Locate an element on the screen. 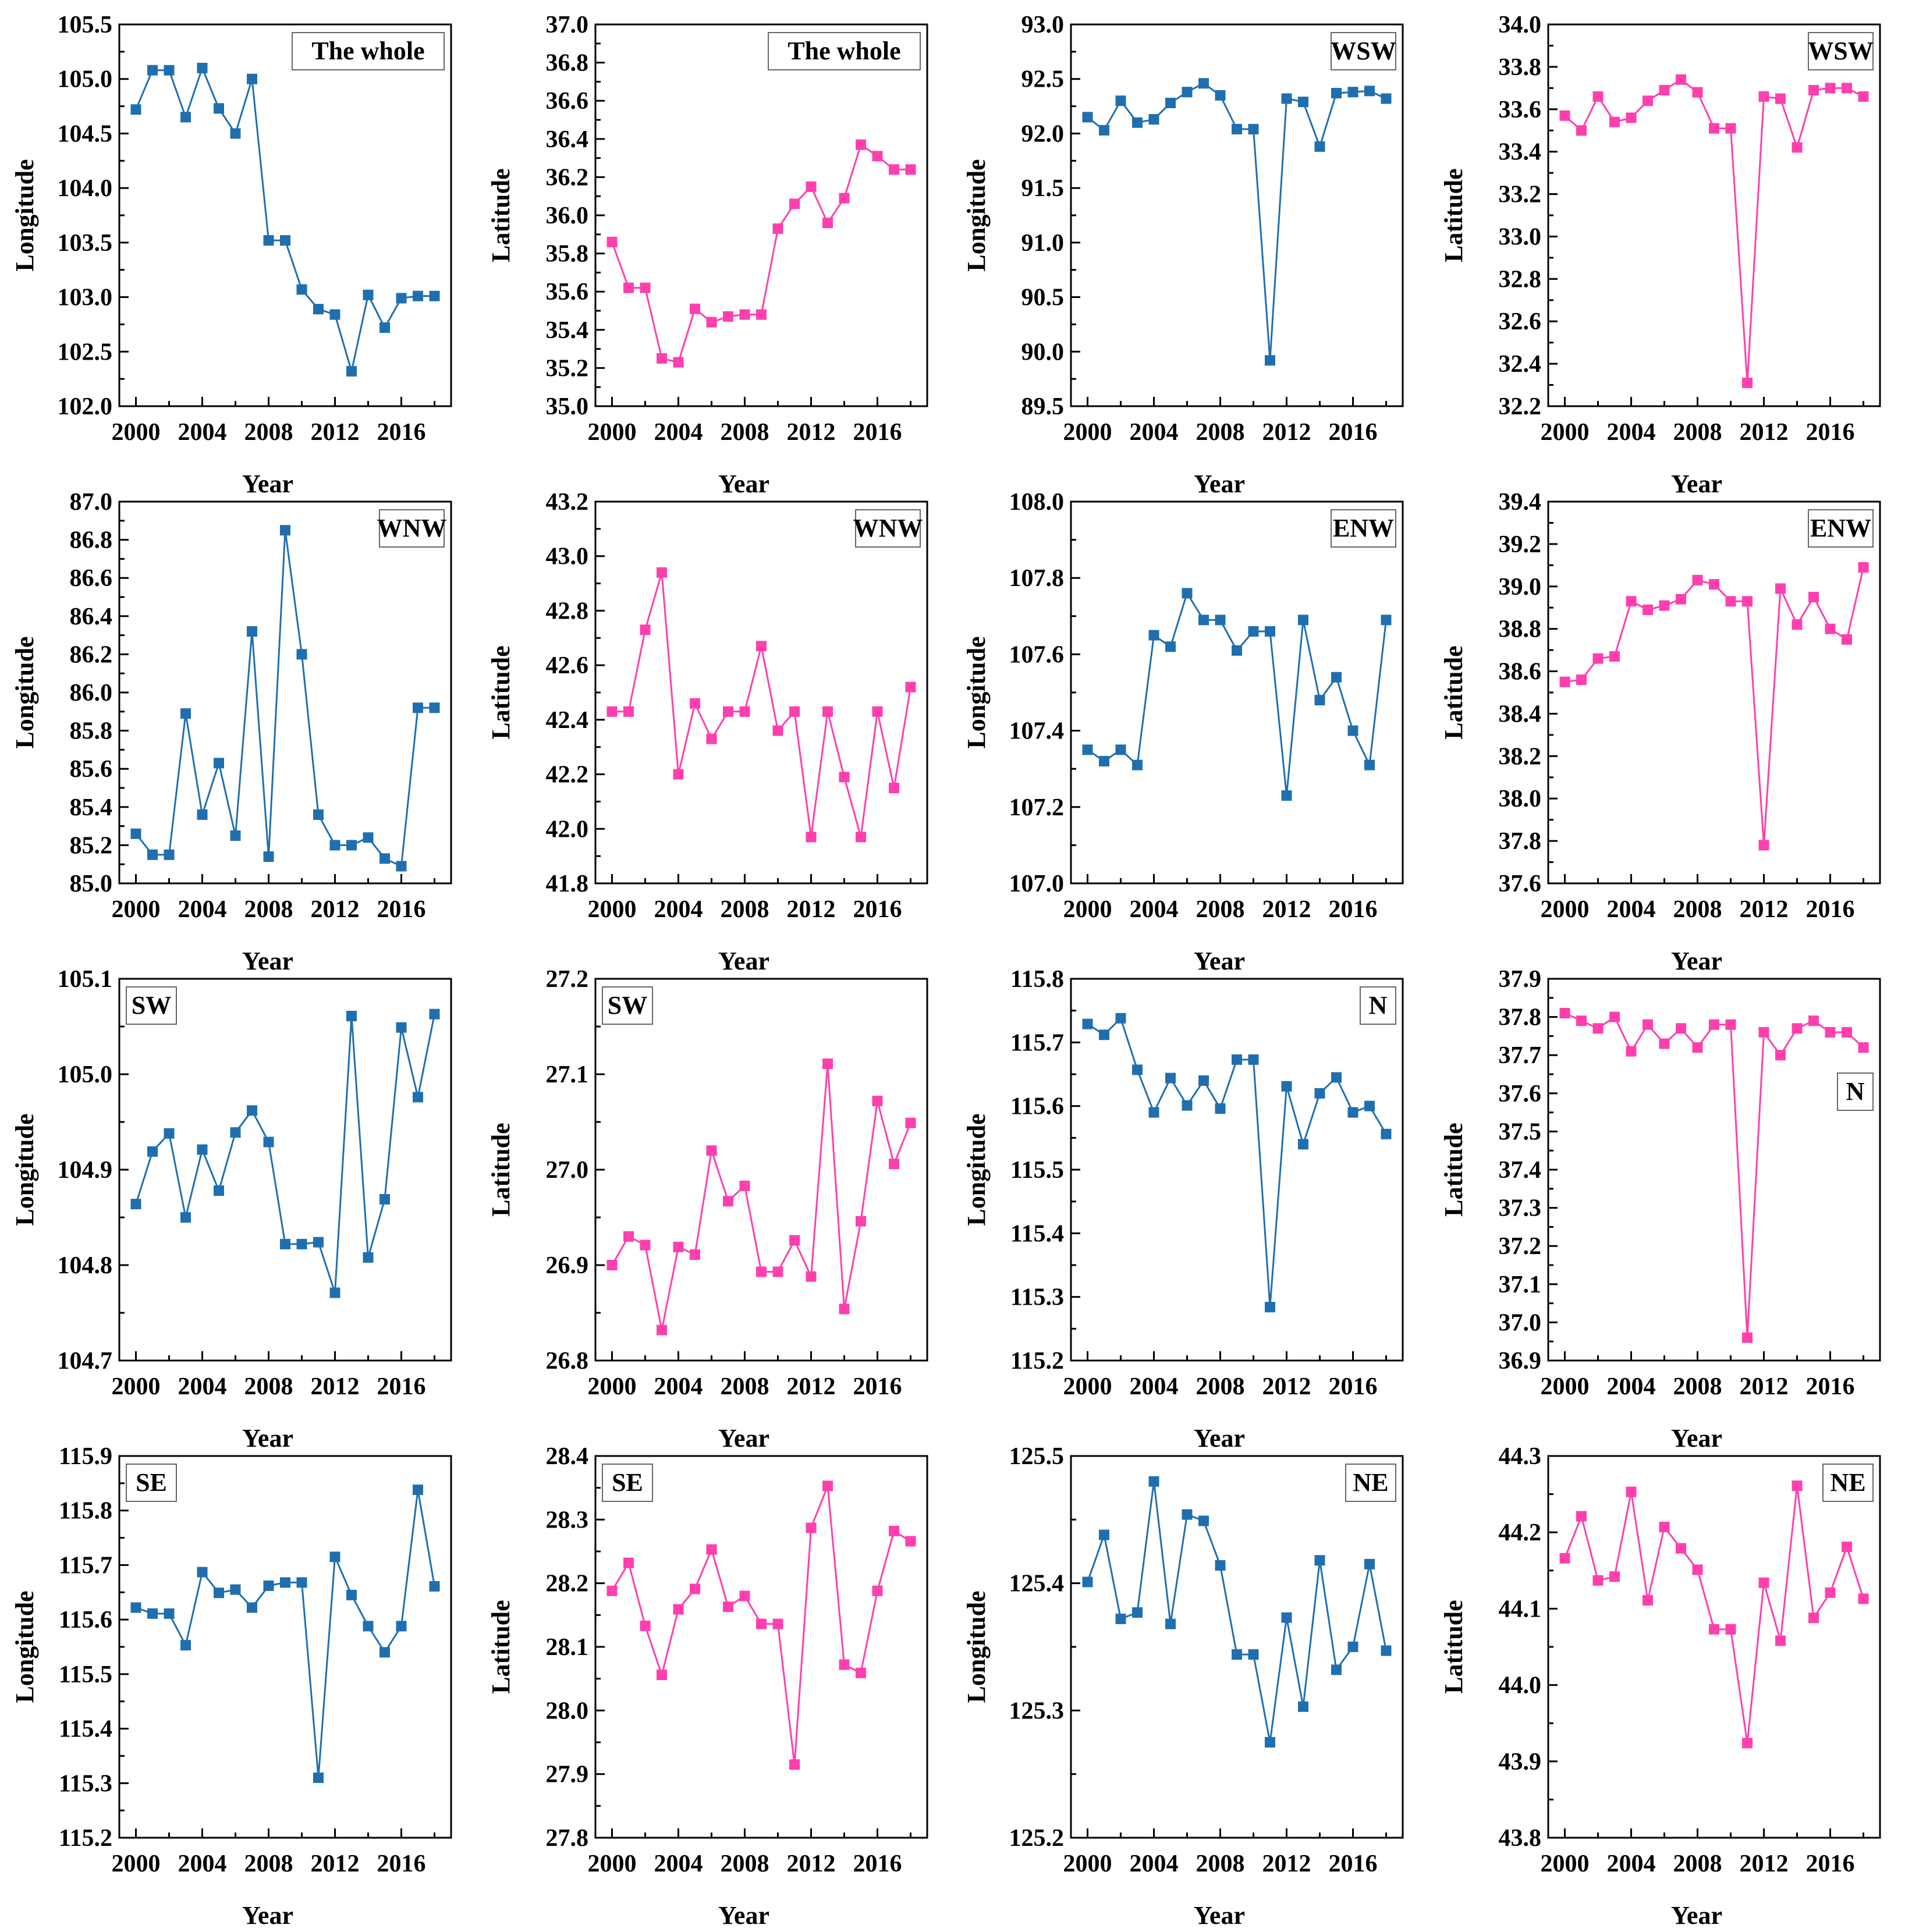 This screenshot has height=1932, width=1912. y-axis-label: Longitude is located at coordinates (976, 692).